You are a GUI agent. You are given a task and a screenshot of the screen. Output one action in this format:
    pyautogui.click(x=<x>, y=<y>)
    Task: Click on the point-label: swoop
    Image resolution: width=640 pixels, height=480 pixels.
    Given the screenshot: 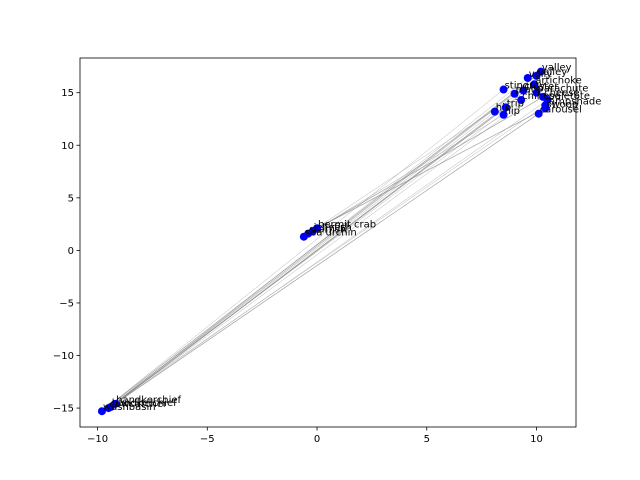 What is the action you would take?
    pyautogui.click(x=562, y=104)
    